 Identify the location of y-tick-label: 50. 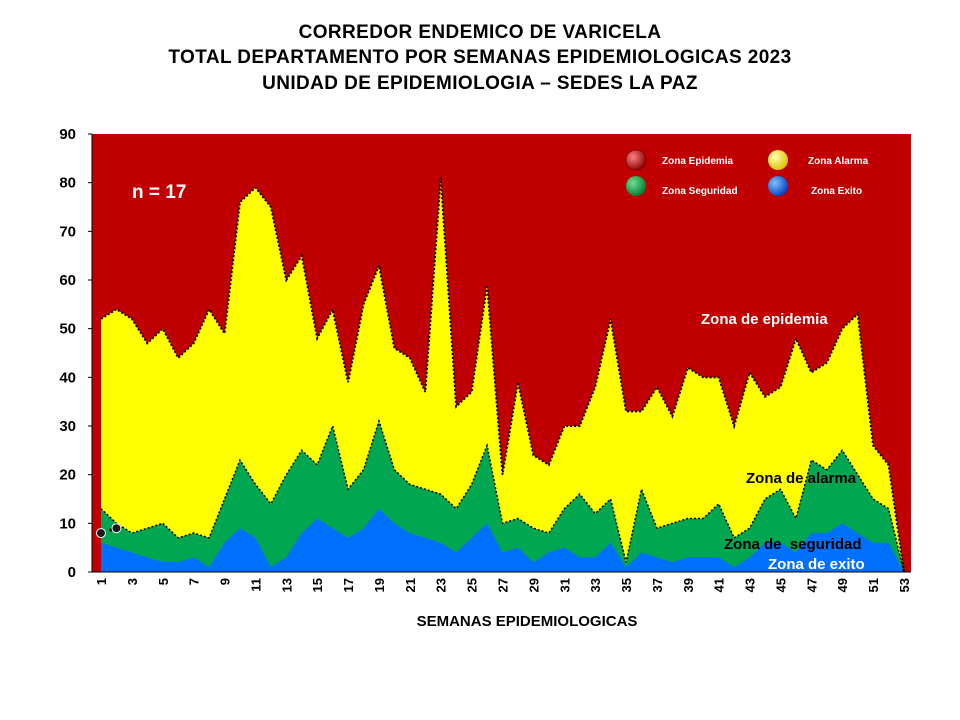
(67, 329).